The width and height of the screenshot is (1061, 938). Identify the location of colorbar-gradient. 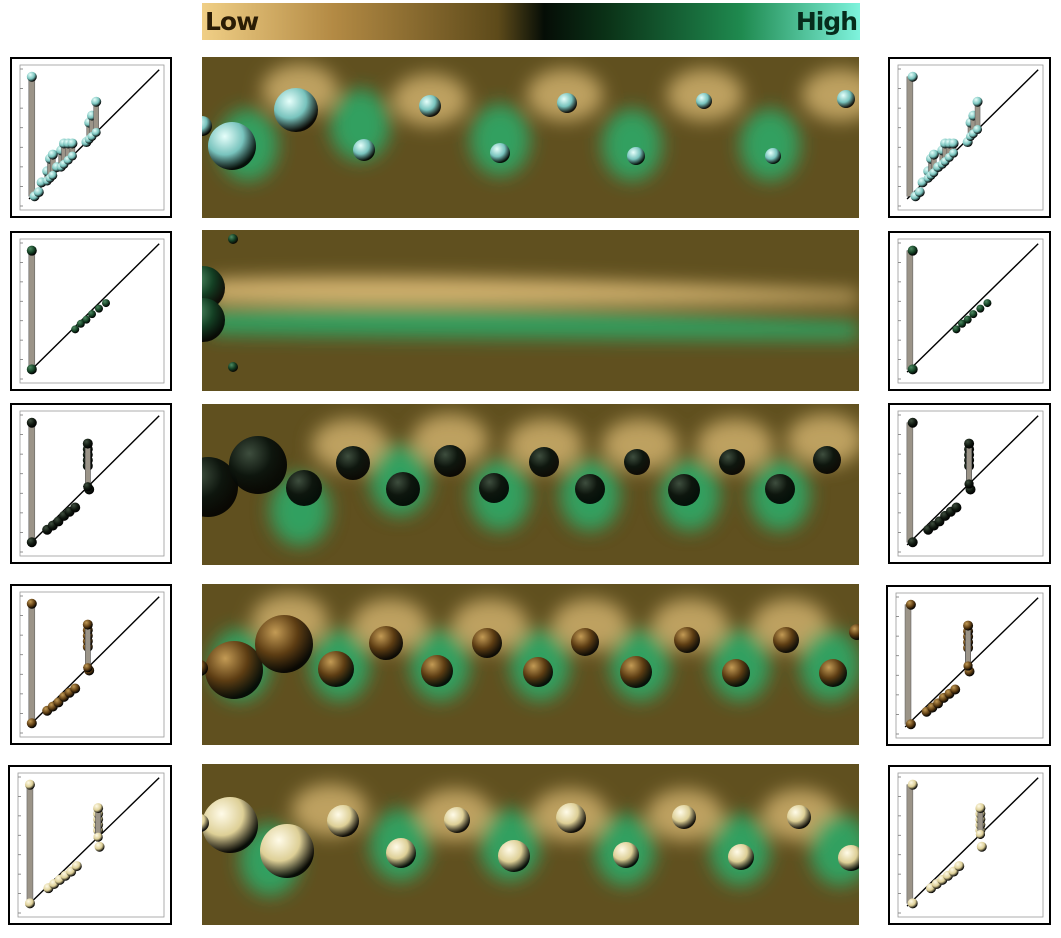
(531, 21).